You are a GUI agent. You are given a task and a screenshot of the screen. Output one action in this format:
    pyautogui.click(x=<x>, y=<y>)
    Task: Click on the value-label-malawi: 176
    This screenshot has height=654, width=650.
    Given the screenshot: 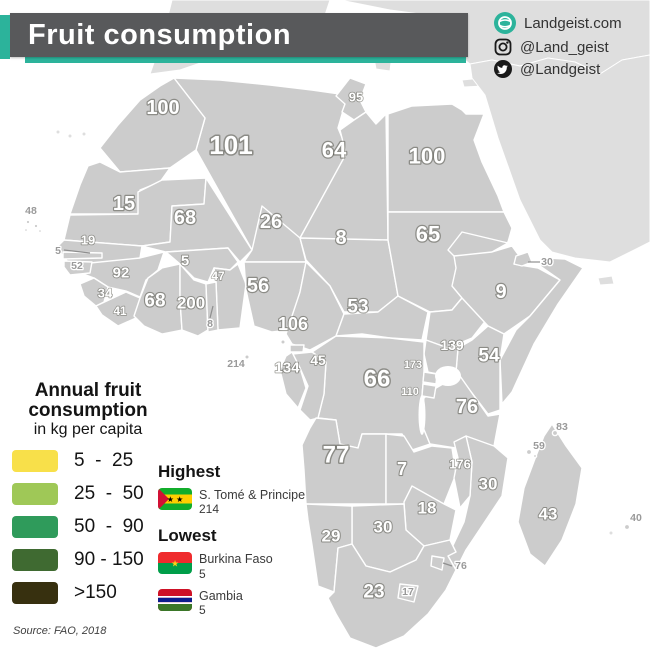 What is the action you would take?
    pyautogui.click(x=460, y=464)
    